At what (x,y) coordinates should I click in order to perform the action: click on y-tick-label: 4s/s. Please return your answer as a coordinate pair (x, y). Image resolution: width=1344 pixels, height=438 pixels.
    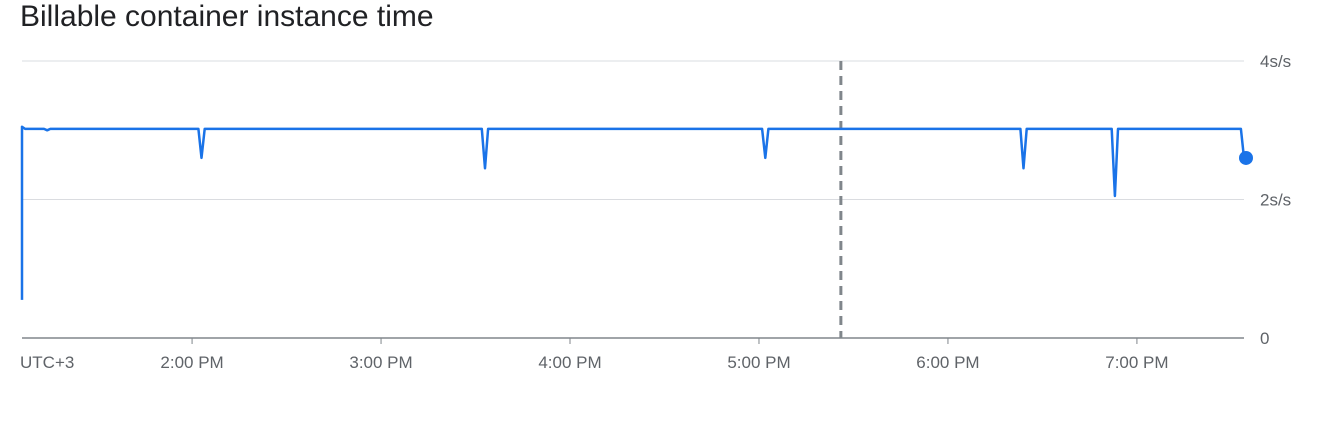
    Looking at the image, I should click on (1275, 61).